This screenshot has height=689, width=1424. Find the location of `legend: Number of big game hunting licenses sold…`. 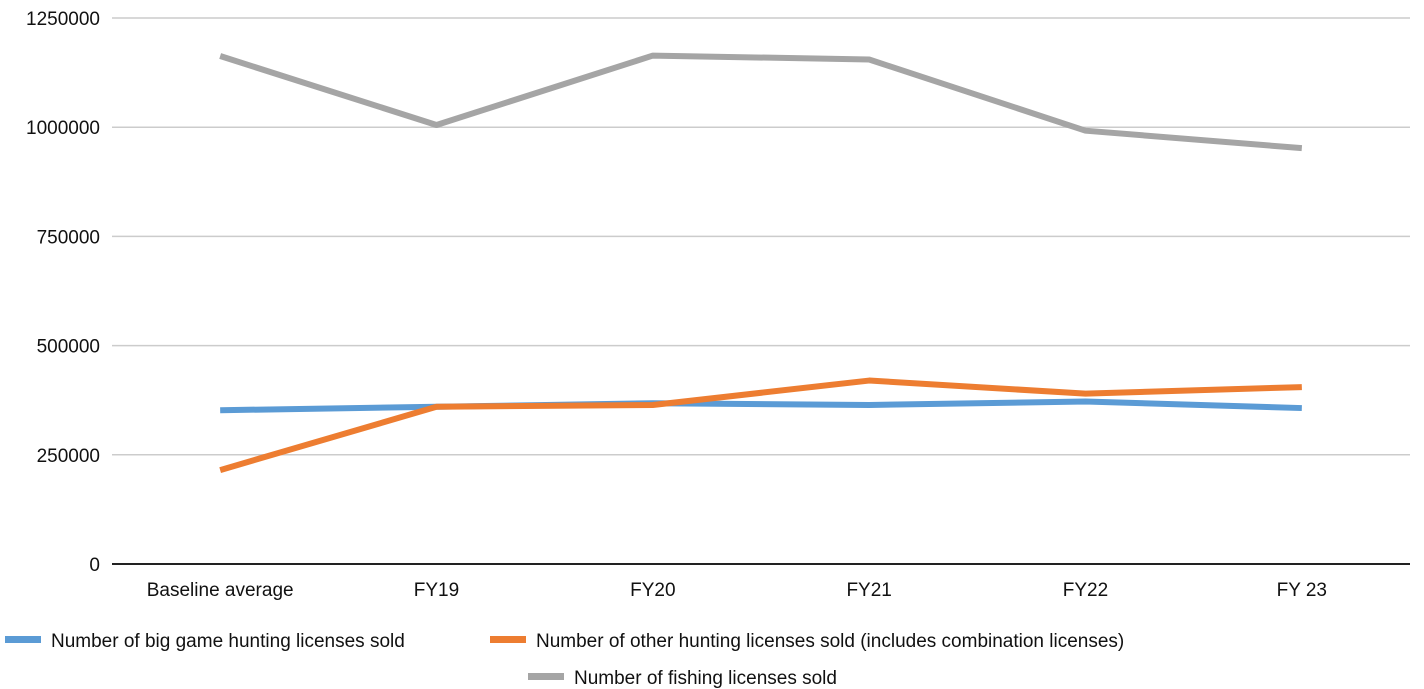

legend: Number of big game hunting licenses sold… is located at coordinates (564, 660).